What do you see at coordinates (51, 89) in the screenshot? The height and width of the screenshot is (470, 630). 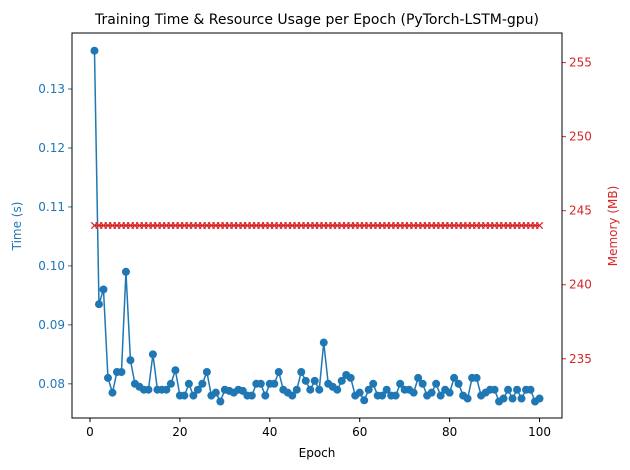 I see `y-left-tick-label: 0.13` at bounding box center [51, 89].